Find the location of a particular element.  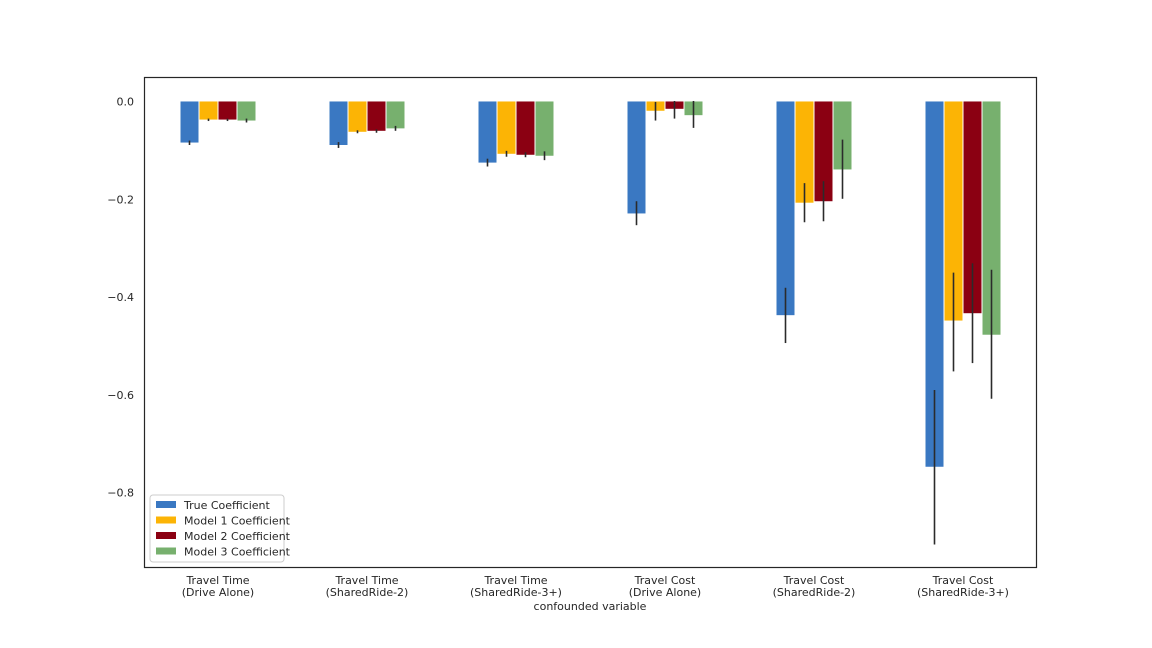

y-tick-label: 0.0 is located at coordinates (126, 101).